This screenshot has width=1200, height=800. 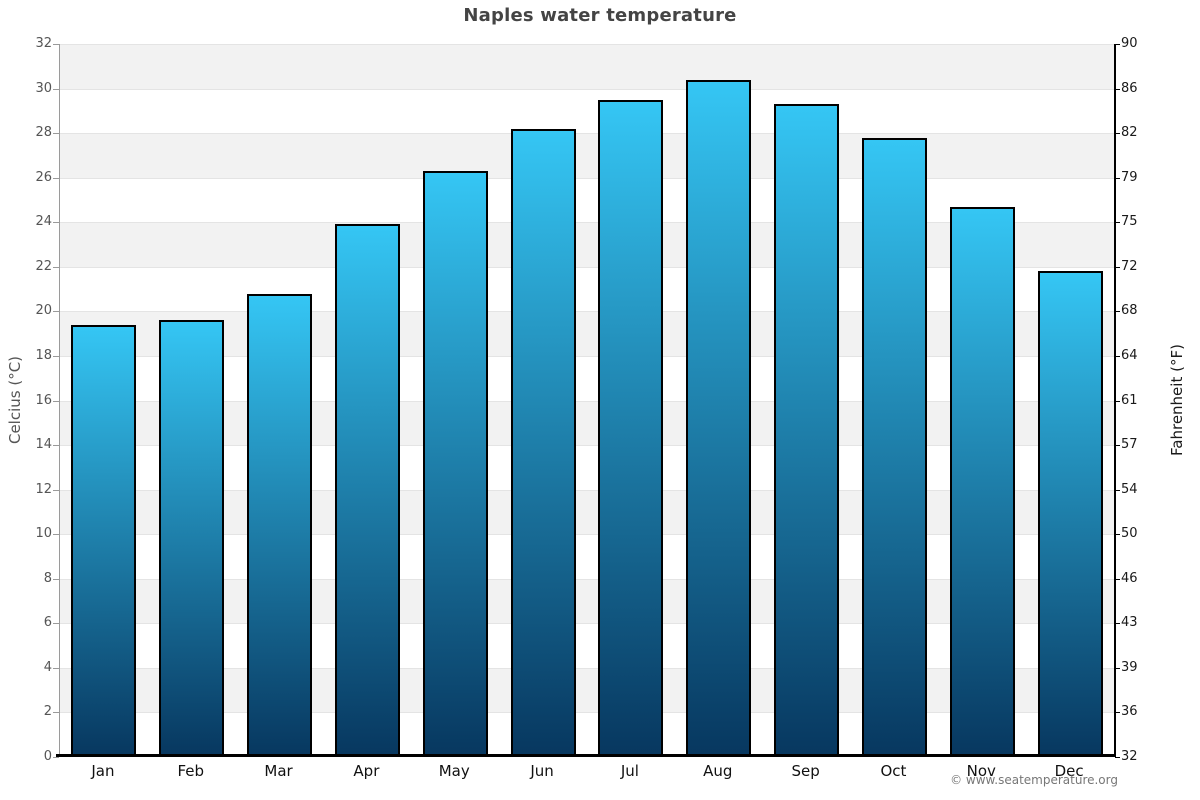 What do you see at coordinates (47, 578) in the screenshot?
I see `celsius-tick-label: 8` at bounding box center [47, 578].